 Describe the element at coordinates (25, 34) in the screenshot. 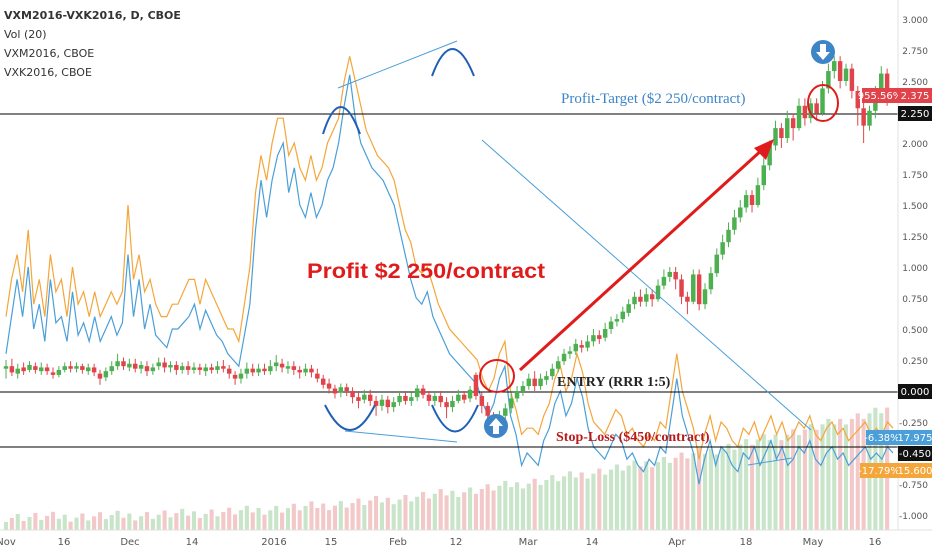

I see `legend-volume: Vol (20)` at that location.